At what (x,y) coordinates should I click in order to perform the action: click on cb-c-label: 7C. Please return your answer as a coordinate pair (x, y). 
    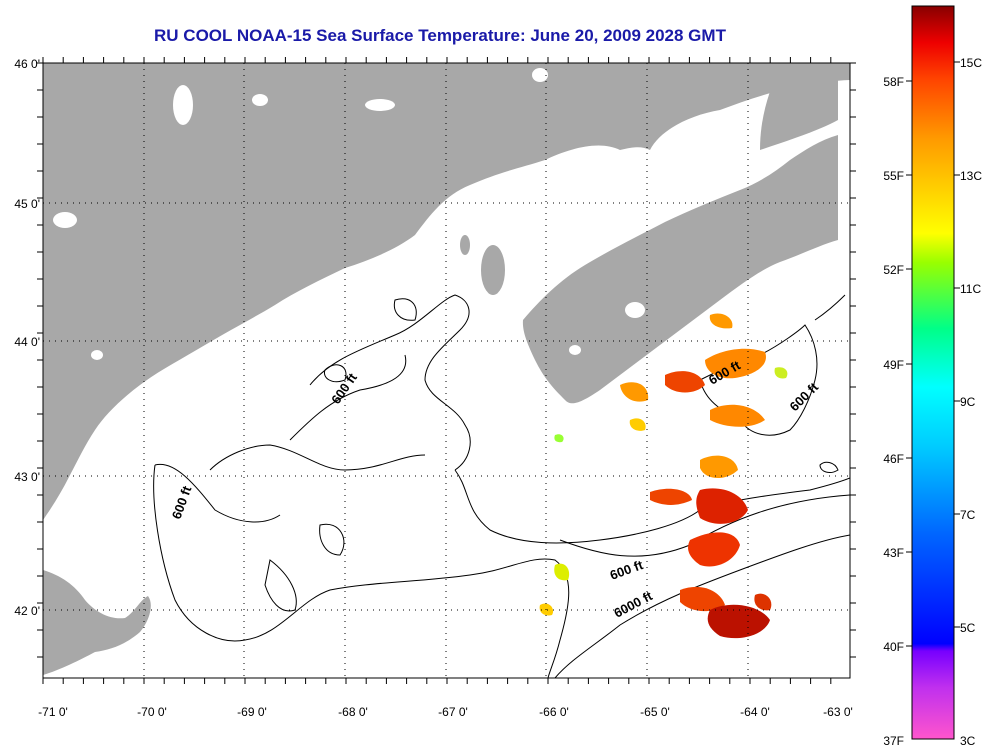
    Looking at the image, I should click on (968, 515).